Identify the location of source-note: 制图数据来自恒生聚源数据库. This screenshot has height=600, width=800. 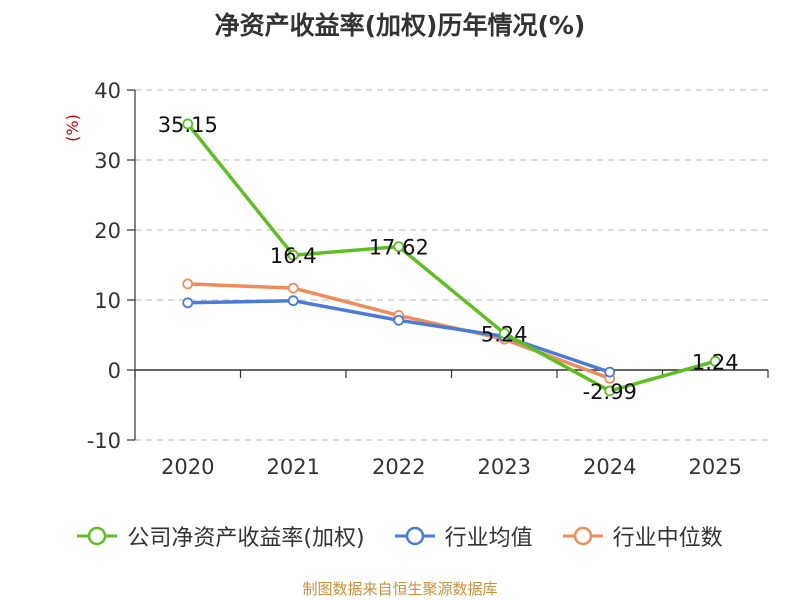
(400, 589).